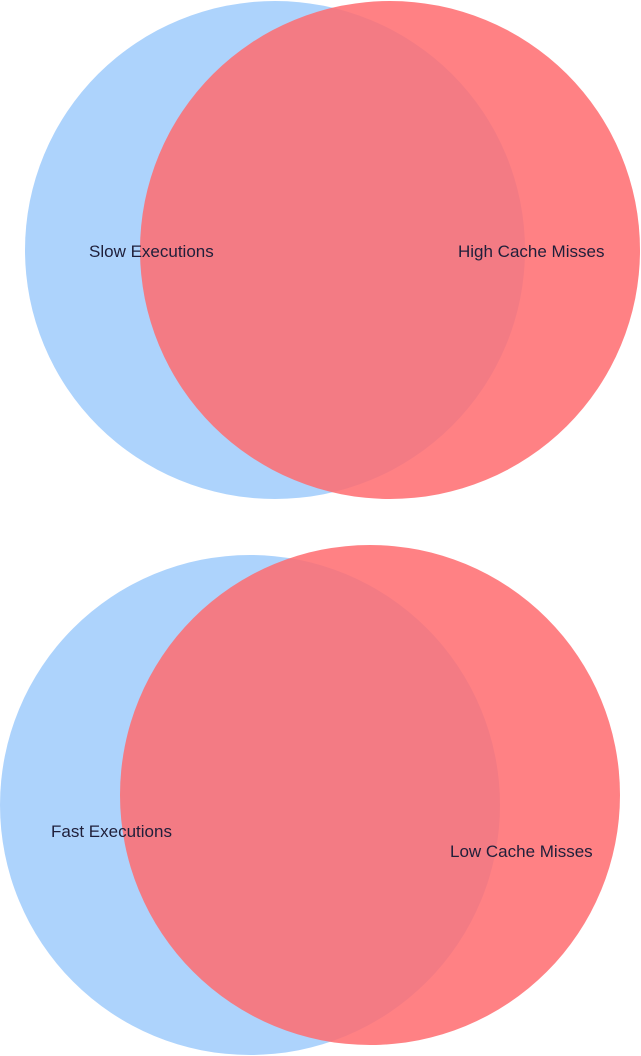 Image resolution: width=641 pixels, height=1056 pixels. Describe the element at coordinates (151, 251) in the screenshot. I see `set-label-slow-executions: Slow Executions` at that location.